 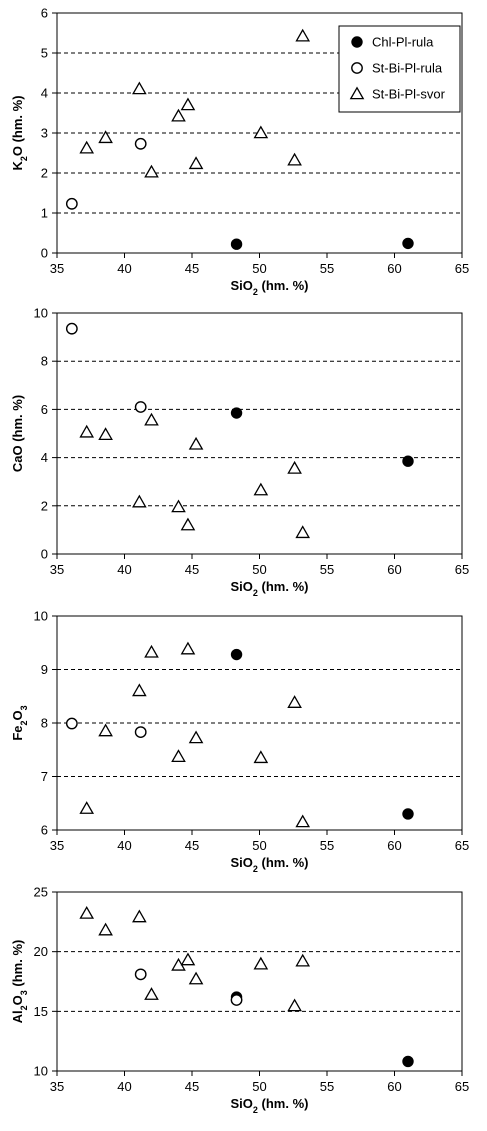 What do you see at coordinates (409, 94) in the screenshot?
I see `legend-label: St-Bi-Pl-svor` at bounding box center [409, 94].